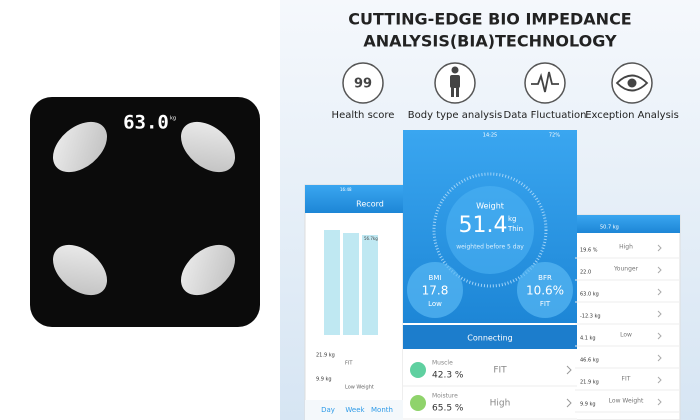  What do you see at coordinates (455, 115) in the screenshot?
I see `feature-label: Body type analysis` at bounding box center [455, 115].